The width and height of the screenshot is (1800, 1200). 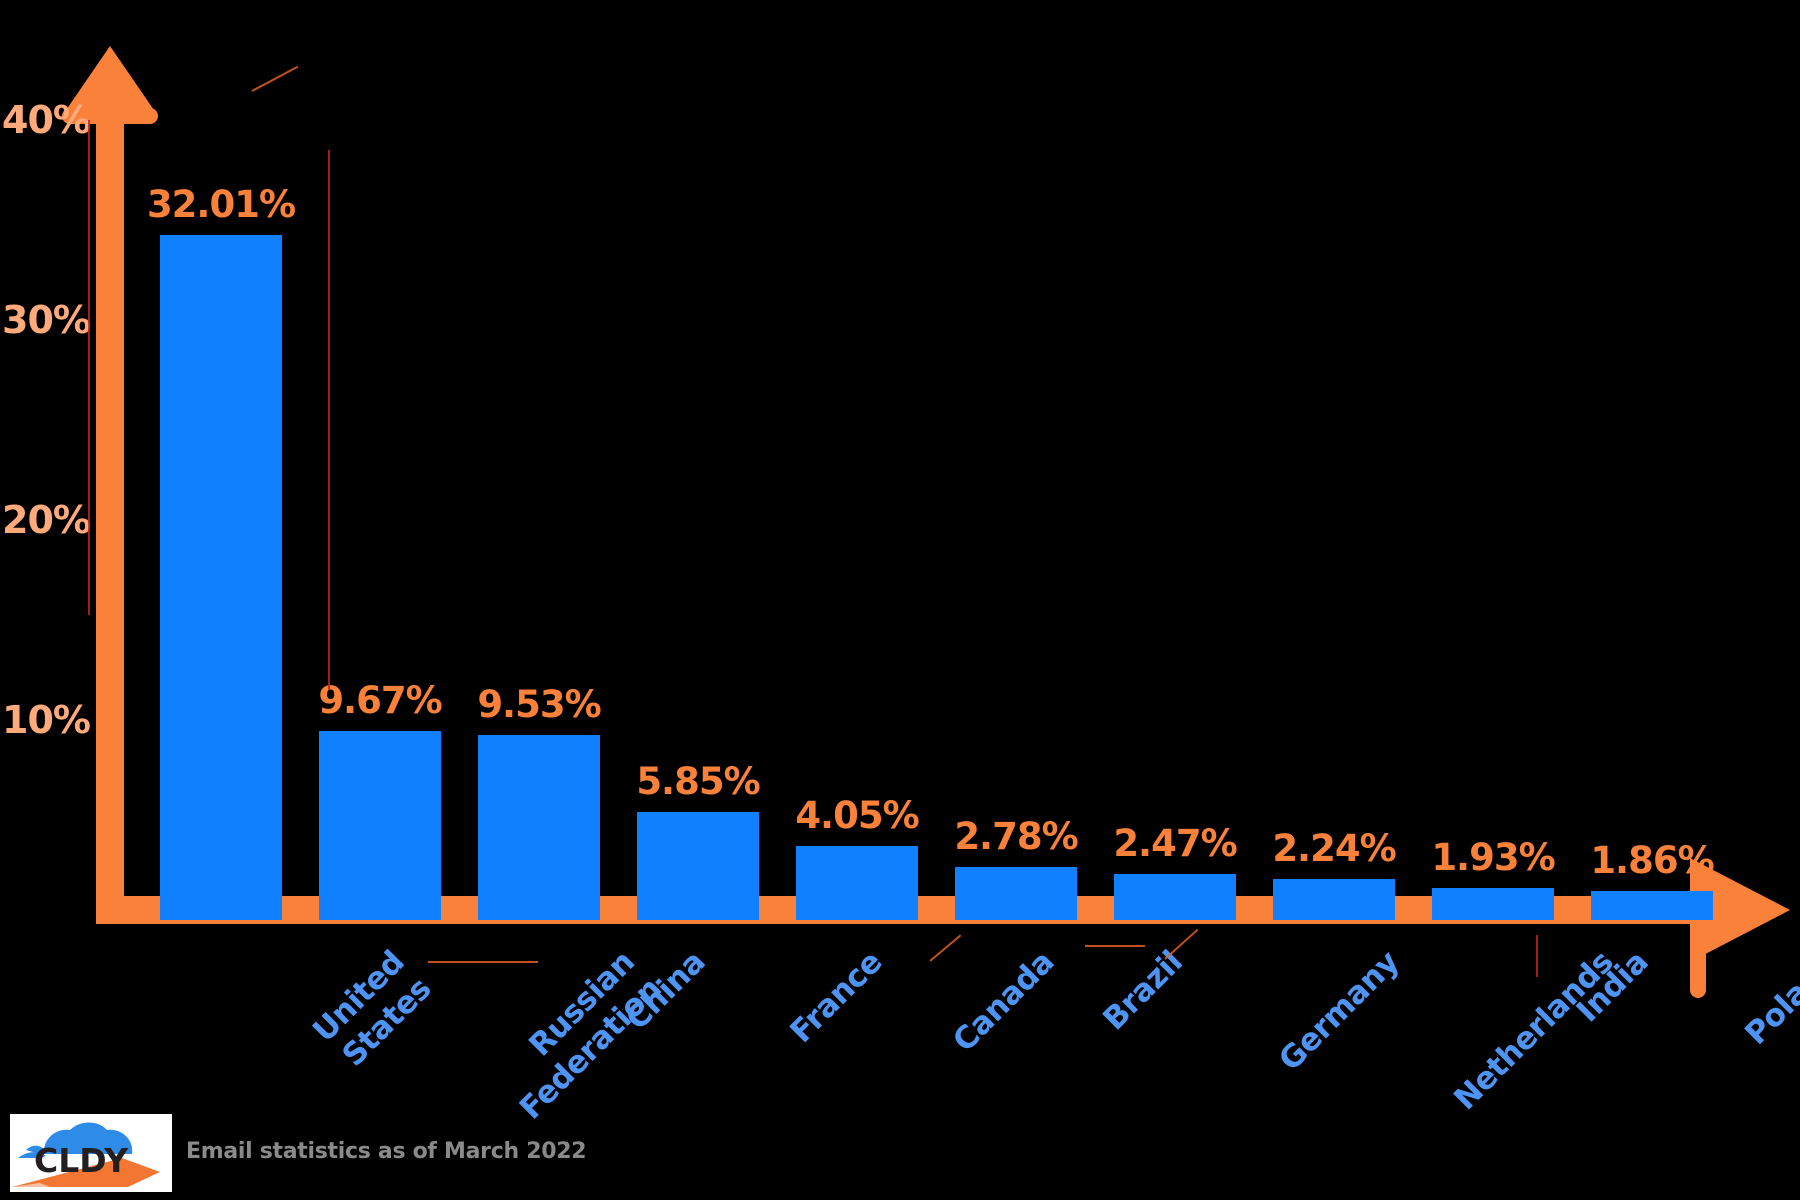 I want to click on bar-value-label: 2.47%, so click(x=1175, y=843).